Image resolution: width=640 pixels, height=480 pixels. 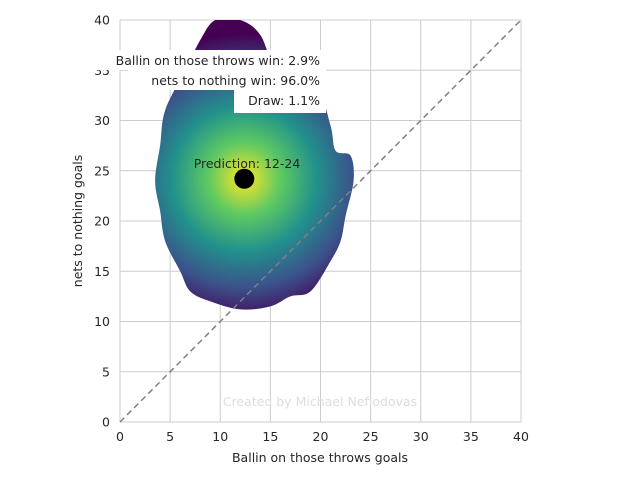 What do you see at coordinates (120, 436) in the screenshot?
I see `x-tick-label: 0` at bounding box center [120, 436].